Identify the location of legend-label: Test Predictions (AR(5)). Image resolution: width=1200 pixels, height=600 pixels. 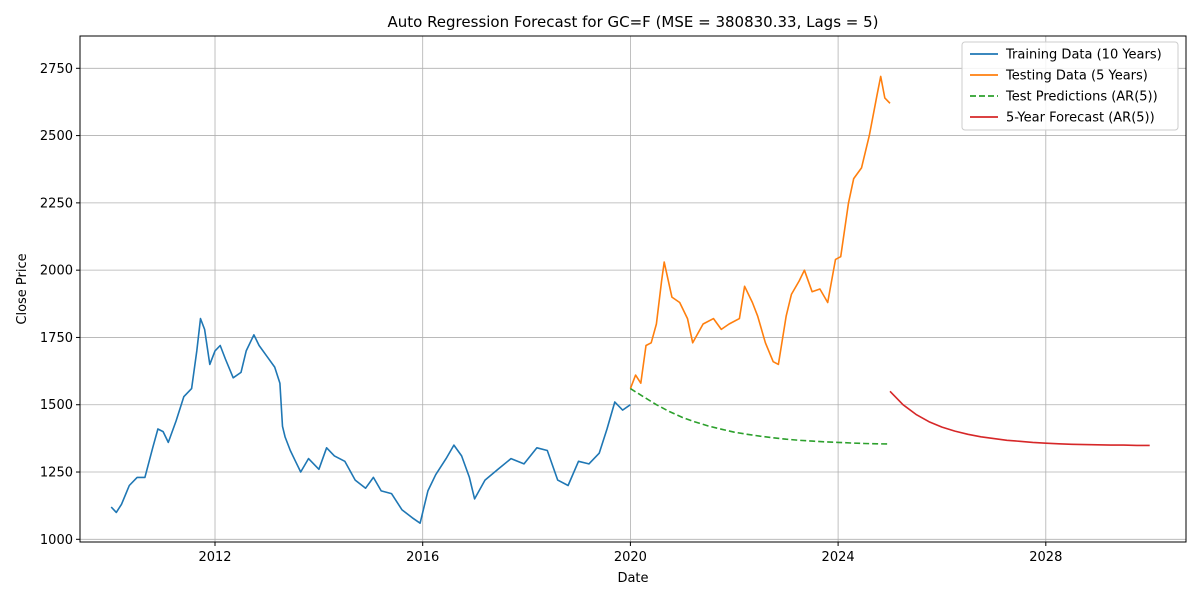
(1081, 97).